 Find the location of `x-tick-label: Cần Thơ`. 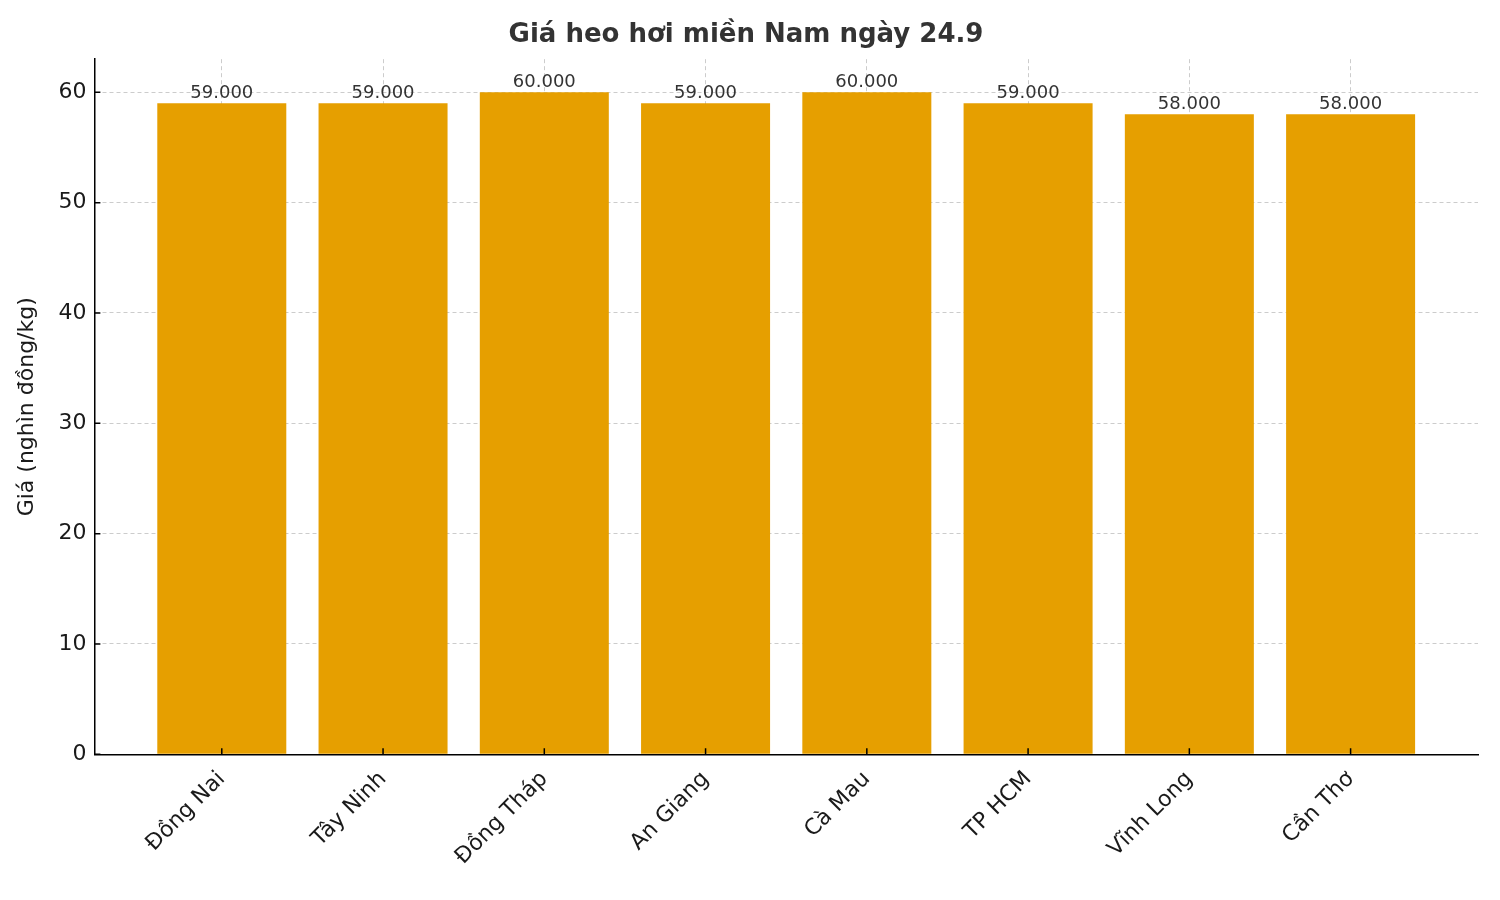

x-tick-label: Cần Thơ is located at coordinates (1317, 806).